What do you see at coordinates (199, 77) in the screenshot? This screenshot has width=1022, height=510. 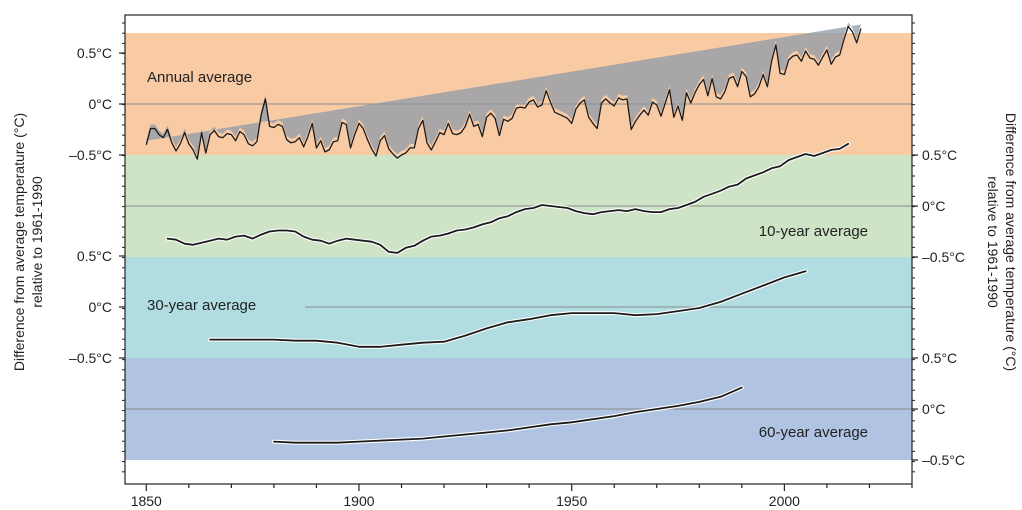 I see `annual-average-label: Annual average` at bounding box center [199, 77].